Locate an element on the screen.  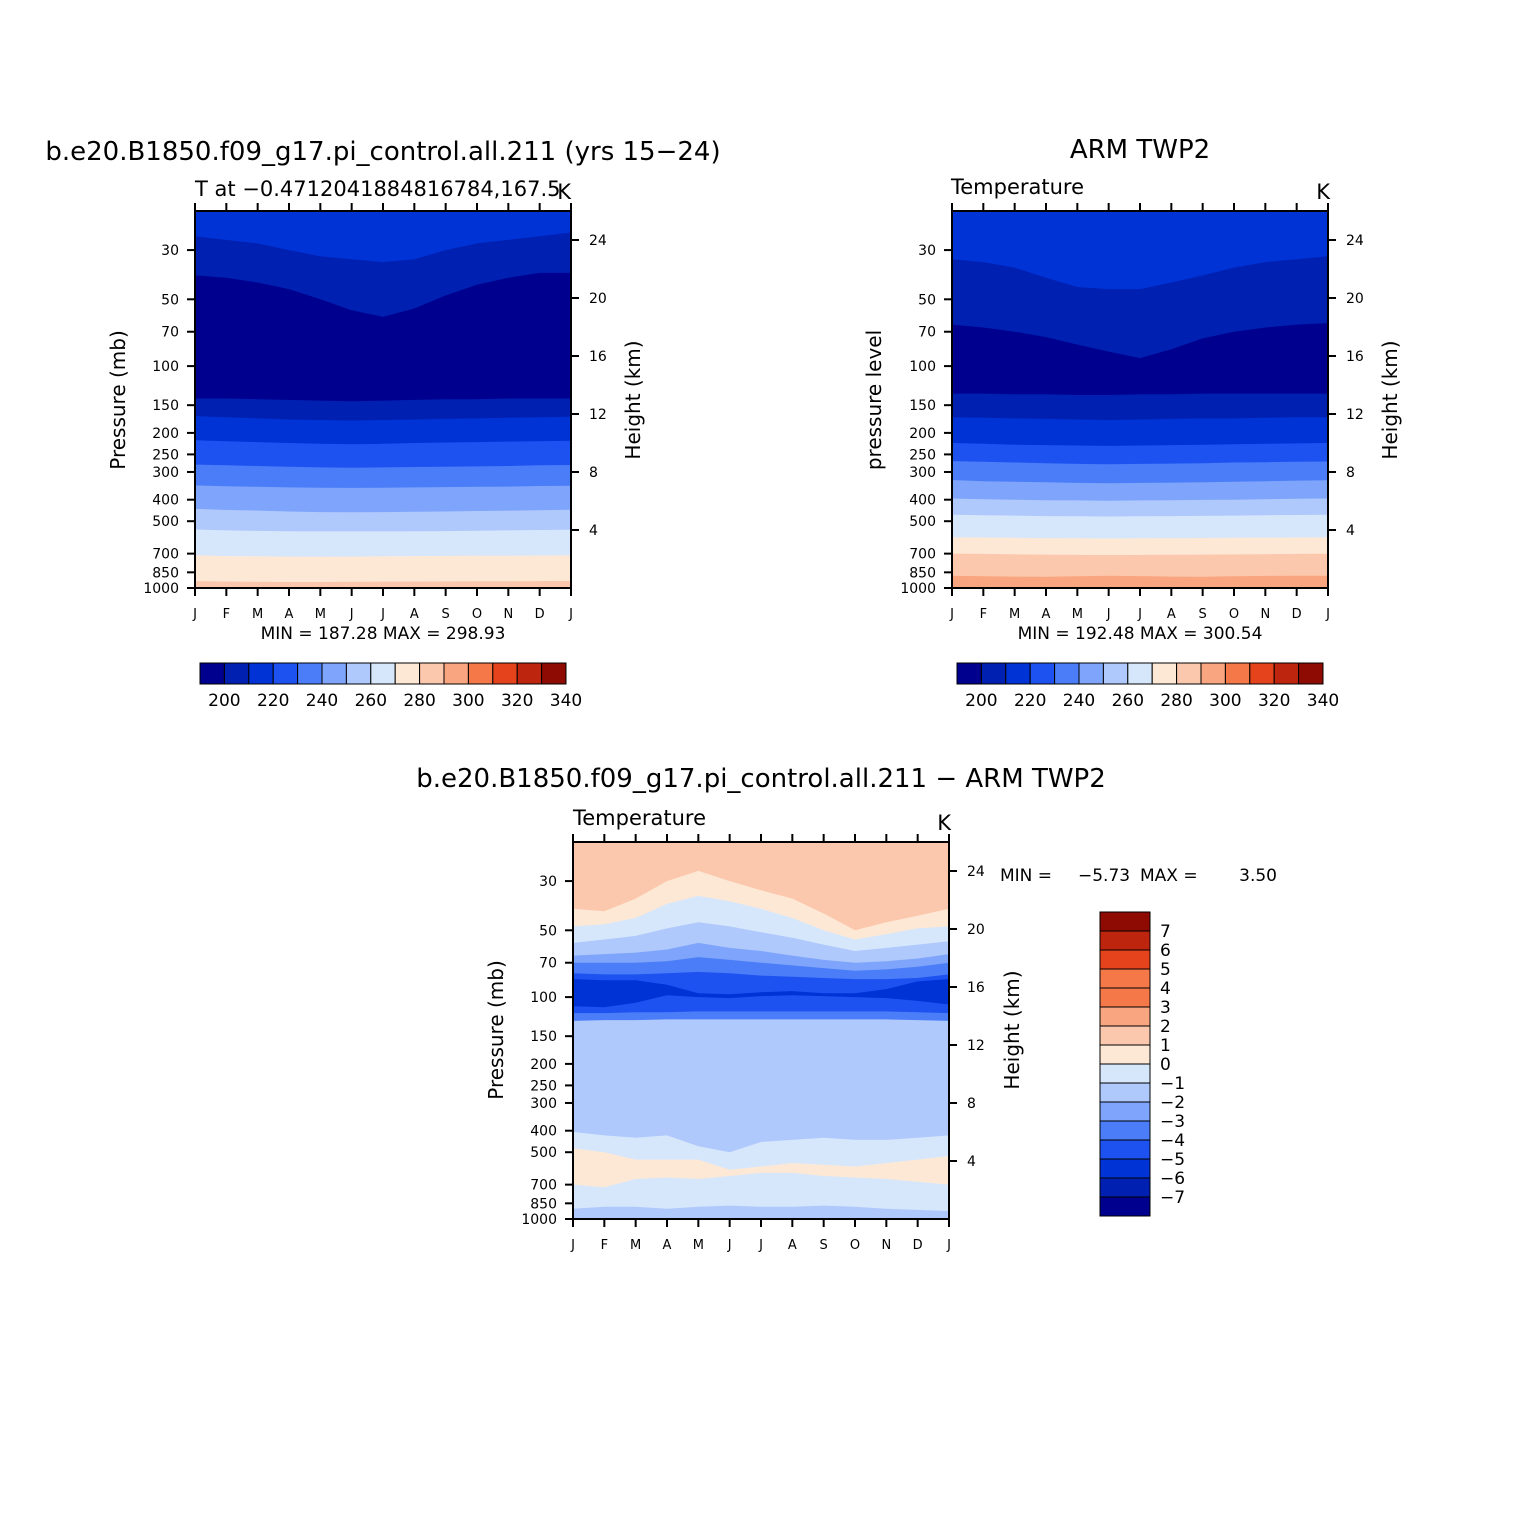
y-tick-label: 150 is located at coordinates (922, 406).